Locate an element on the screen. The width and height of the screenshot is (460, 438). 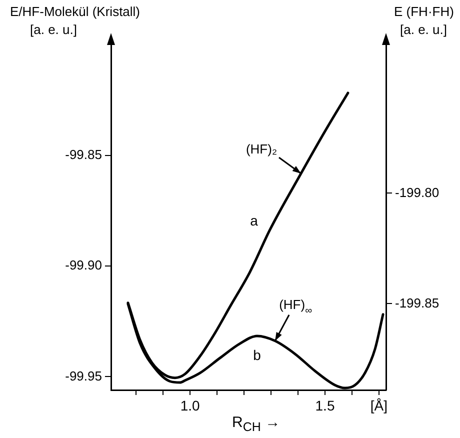
y-tick-label: -99.85 is located at coordinates (83, 154).